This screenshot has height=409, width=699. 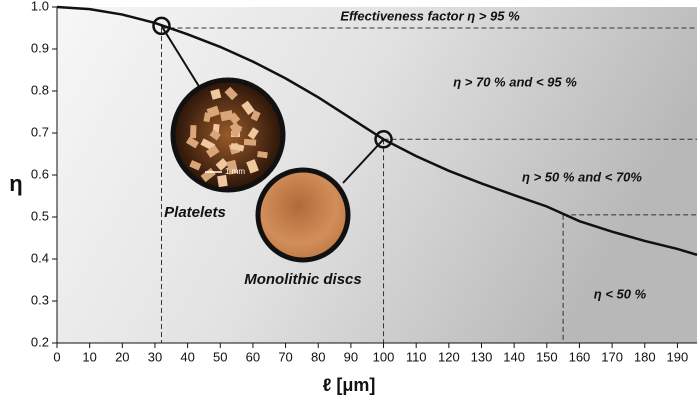 What do you see at coordinates (580, 356) in the screenshot?
I see `x-tick-label: 160` at bounding box center [580, 356].